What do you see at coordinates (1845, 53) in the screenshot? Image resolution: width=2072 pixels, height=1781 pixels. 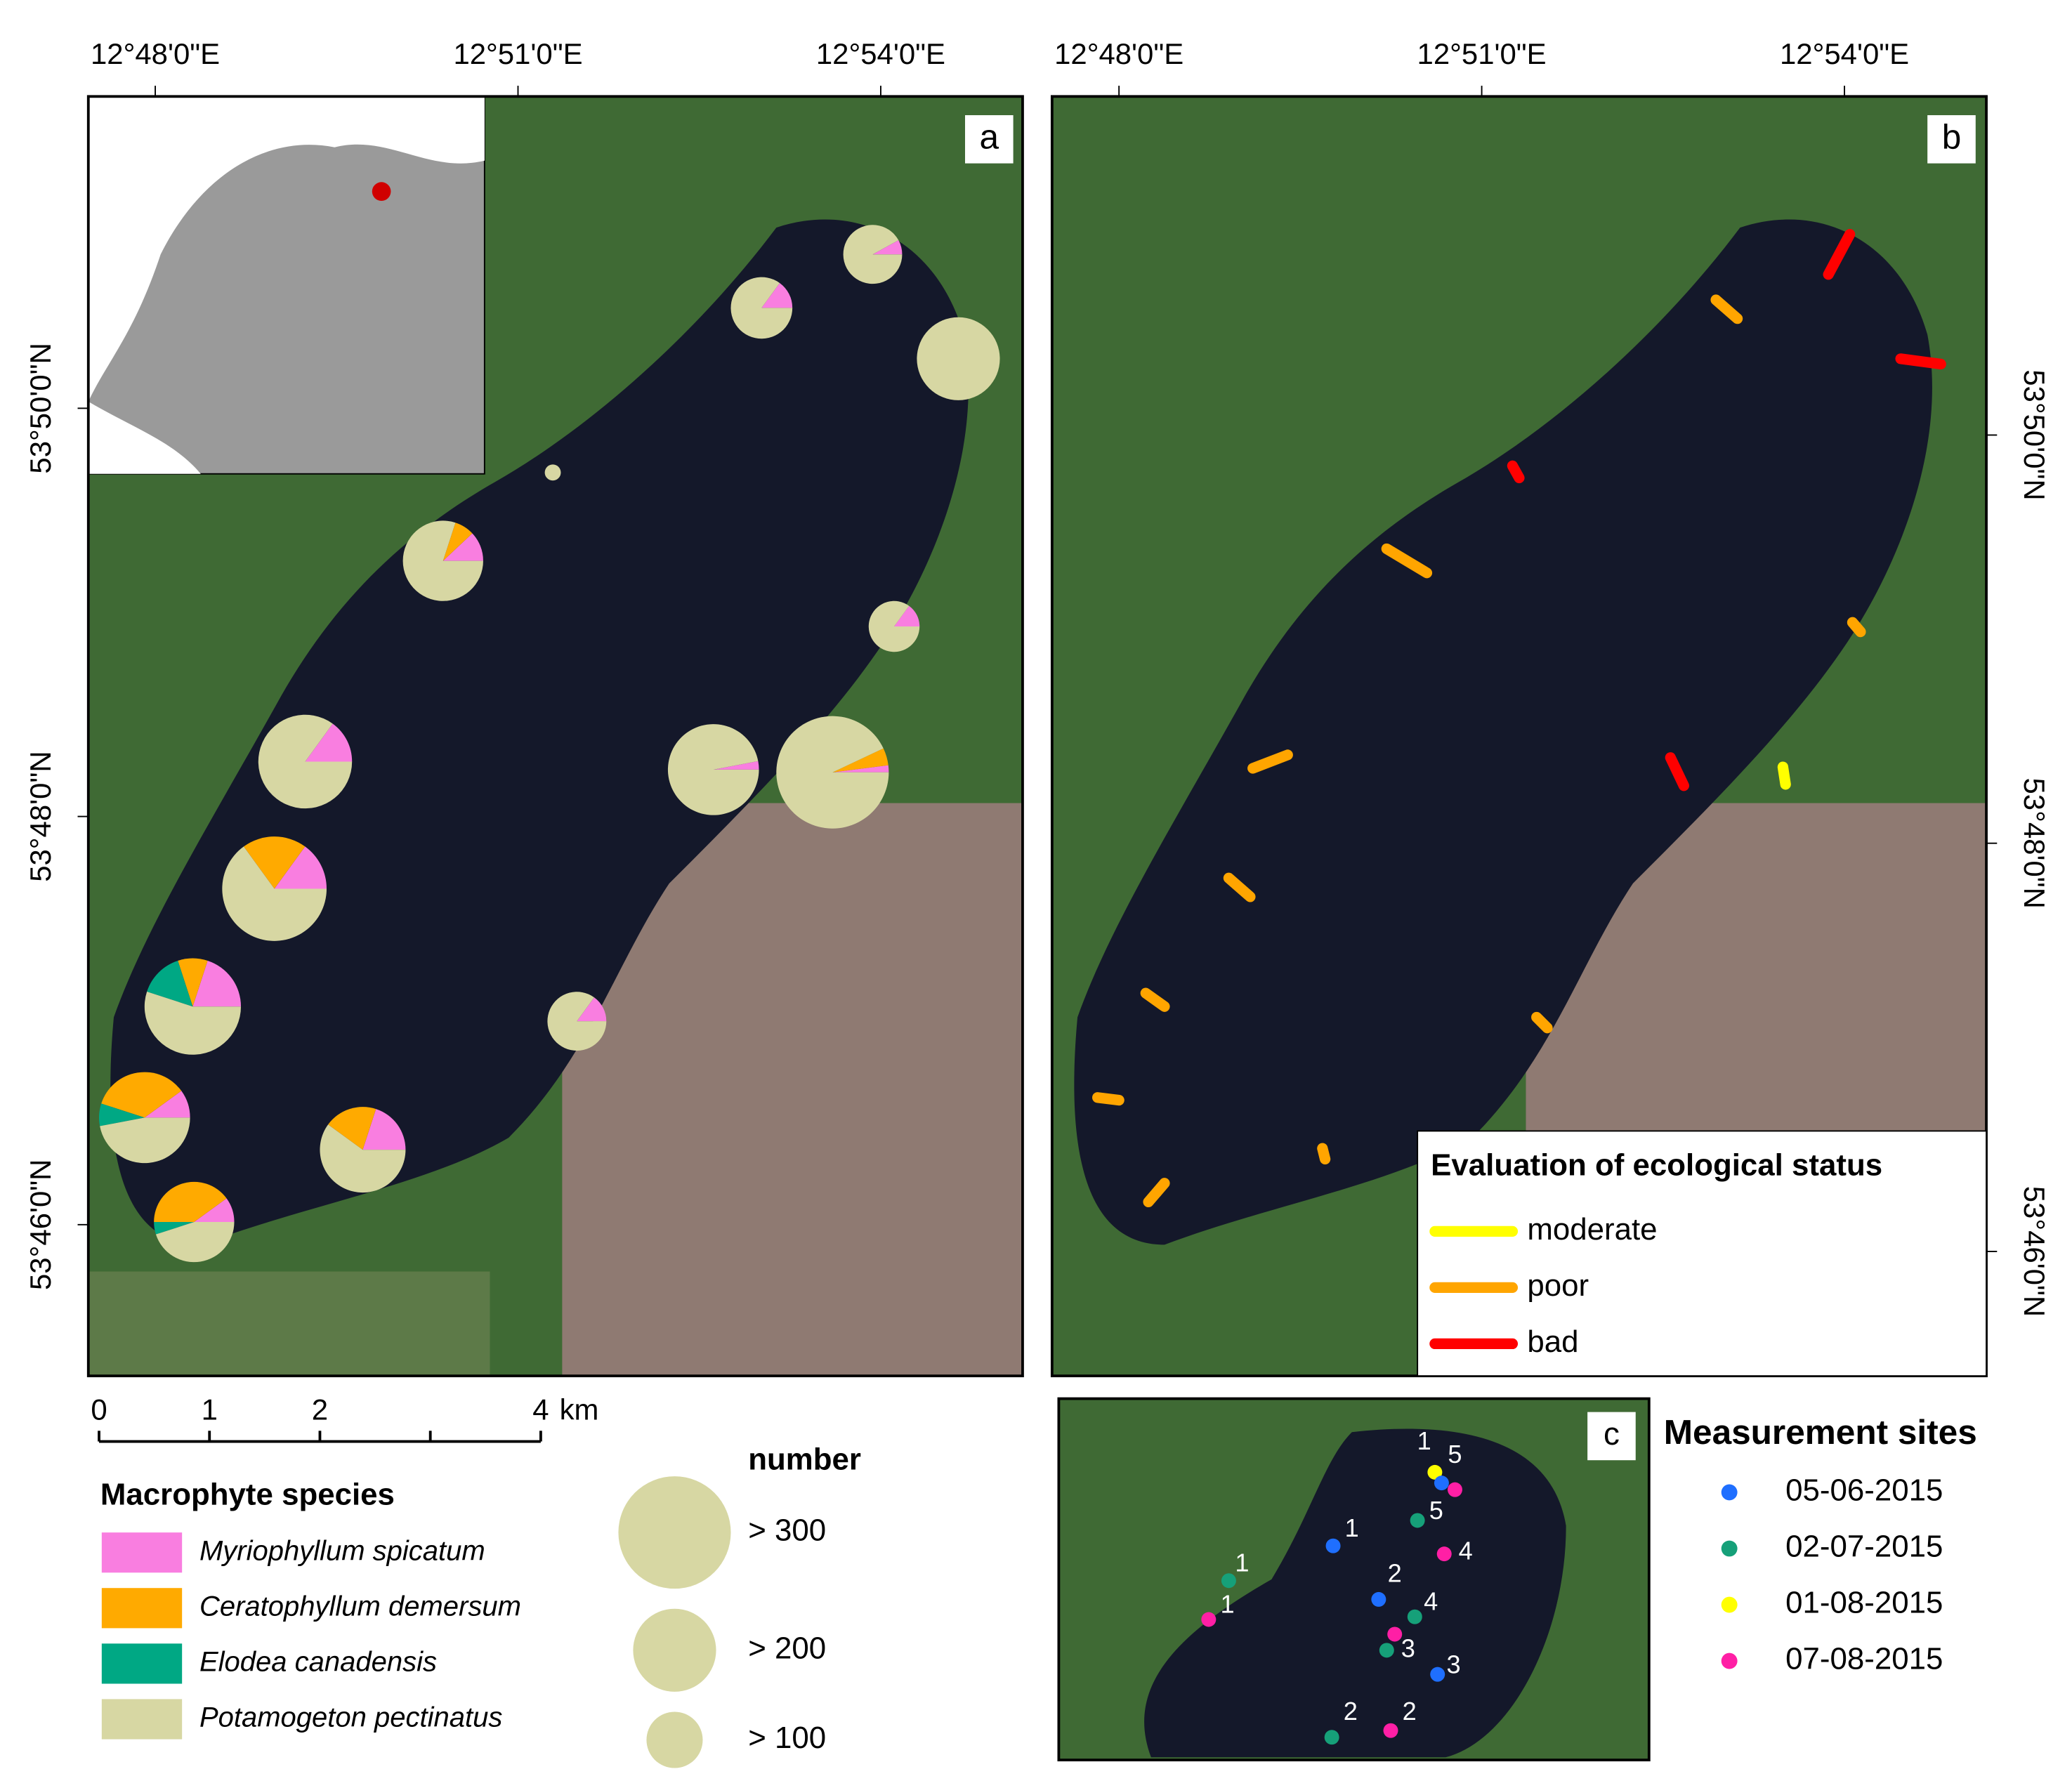 I see `x-coordinate-label: 12°54'0"E` at bounding box center [1845, 53].